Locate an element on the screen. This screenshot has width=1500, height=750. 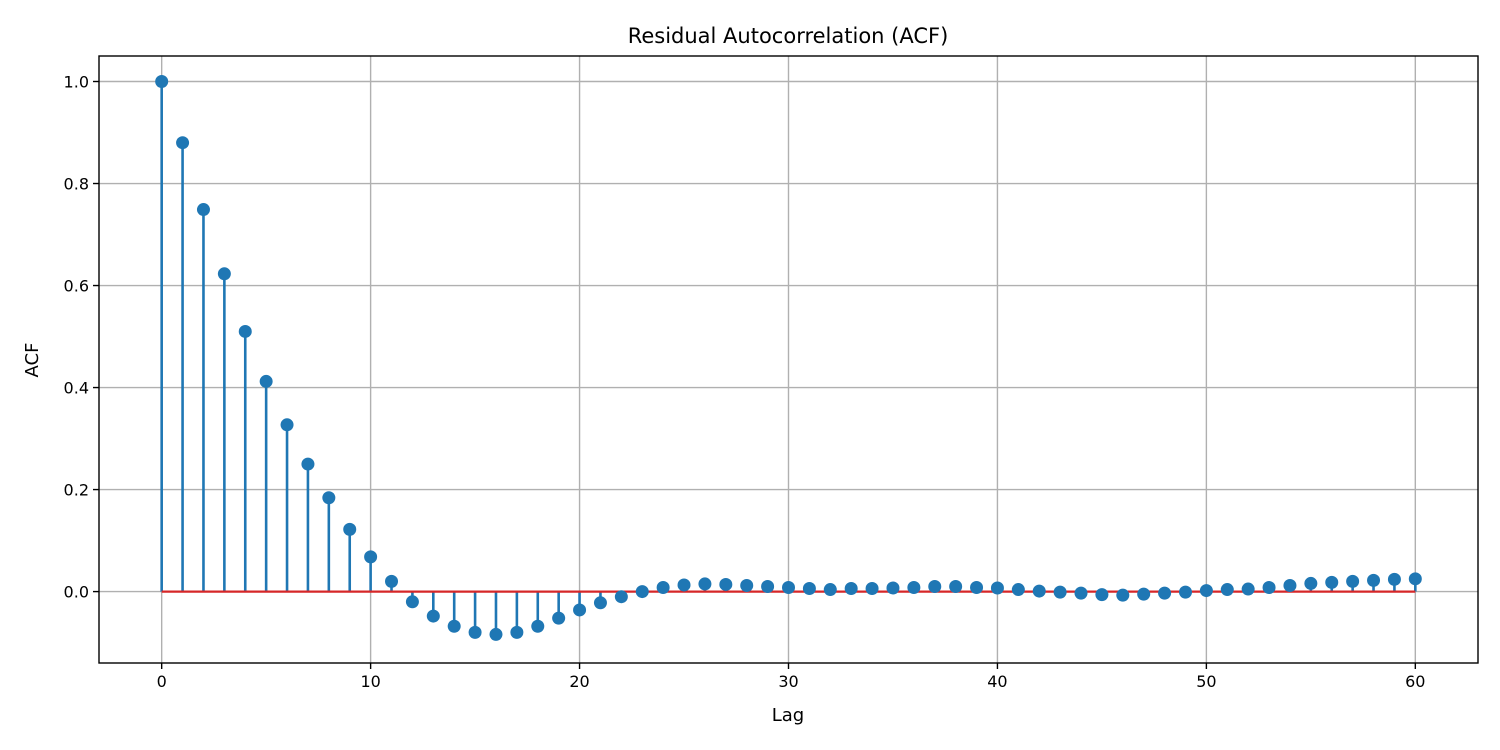
x-tick-label: 60 is located at coordinates (1415, 681).